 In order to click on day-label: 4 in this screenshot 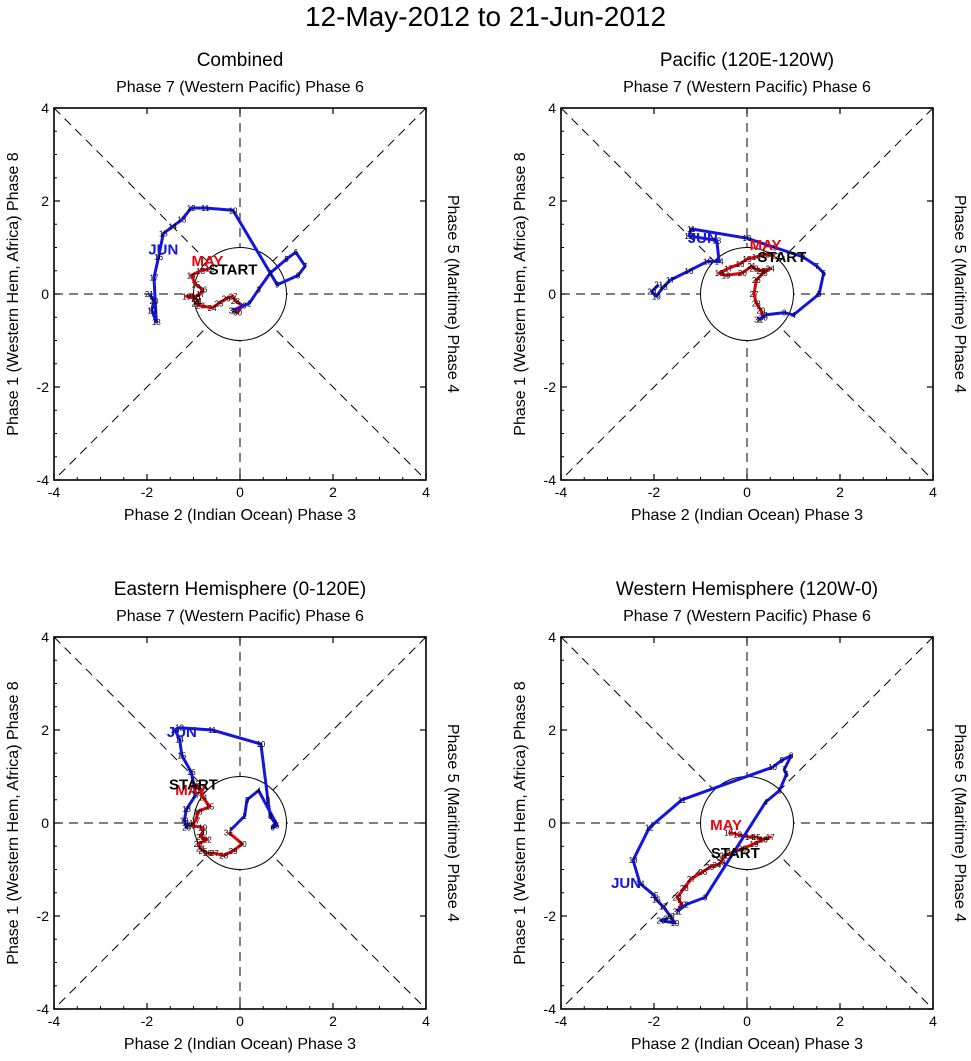, I will do `click(765, 802)`.